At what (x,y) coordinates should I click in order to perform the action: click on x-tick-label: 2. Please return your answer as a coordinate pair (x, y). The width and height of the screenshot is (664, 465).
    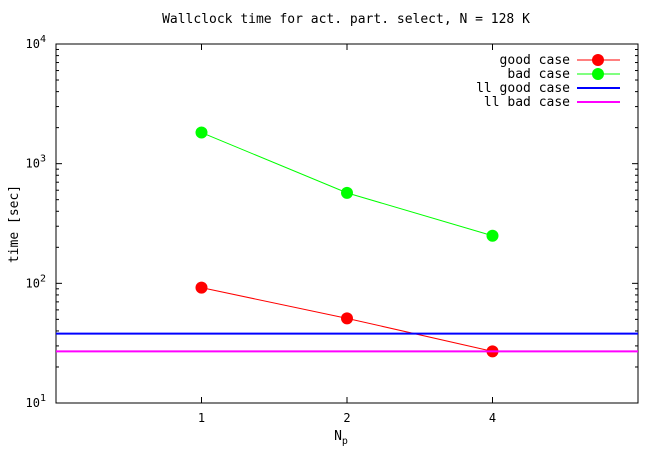
    Looking at the image, I should click on (346, 418).